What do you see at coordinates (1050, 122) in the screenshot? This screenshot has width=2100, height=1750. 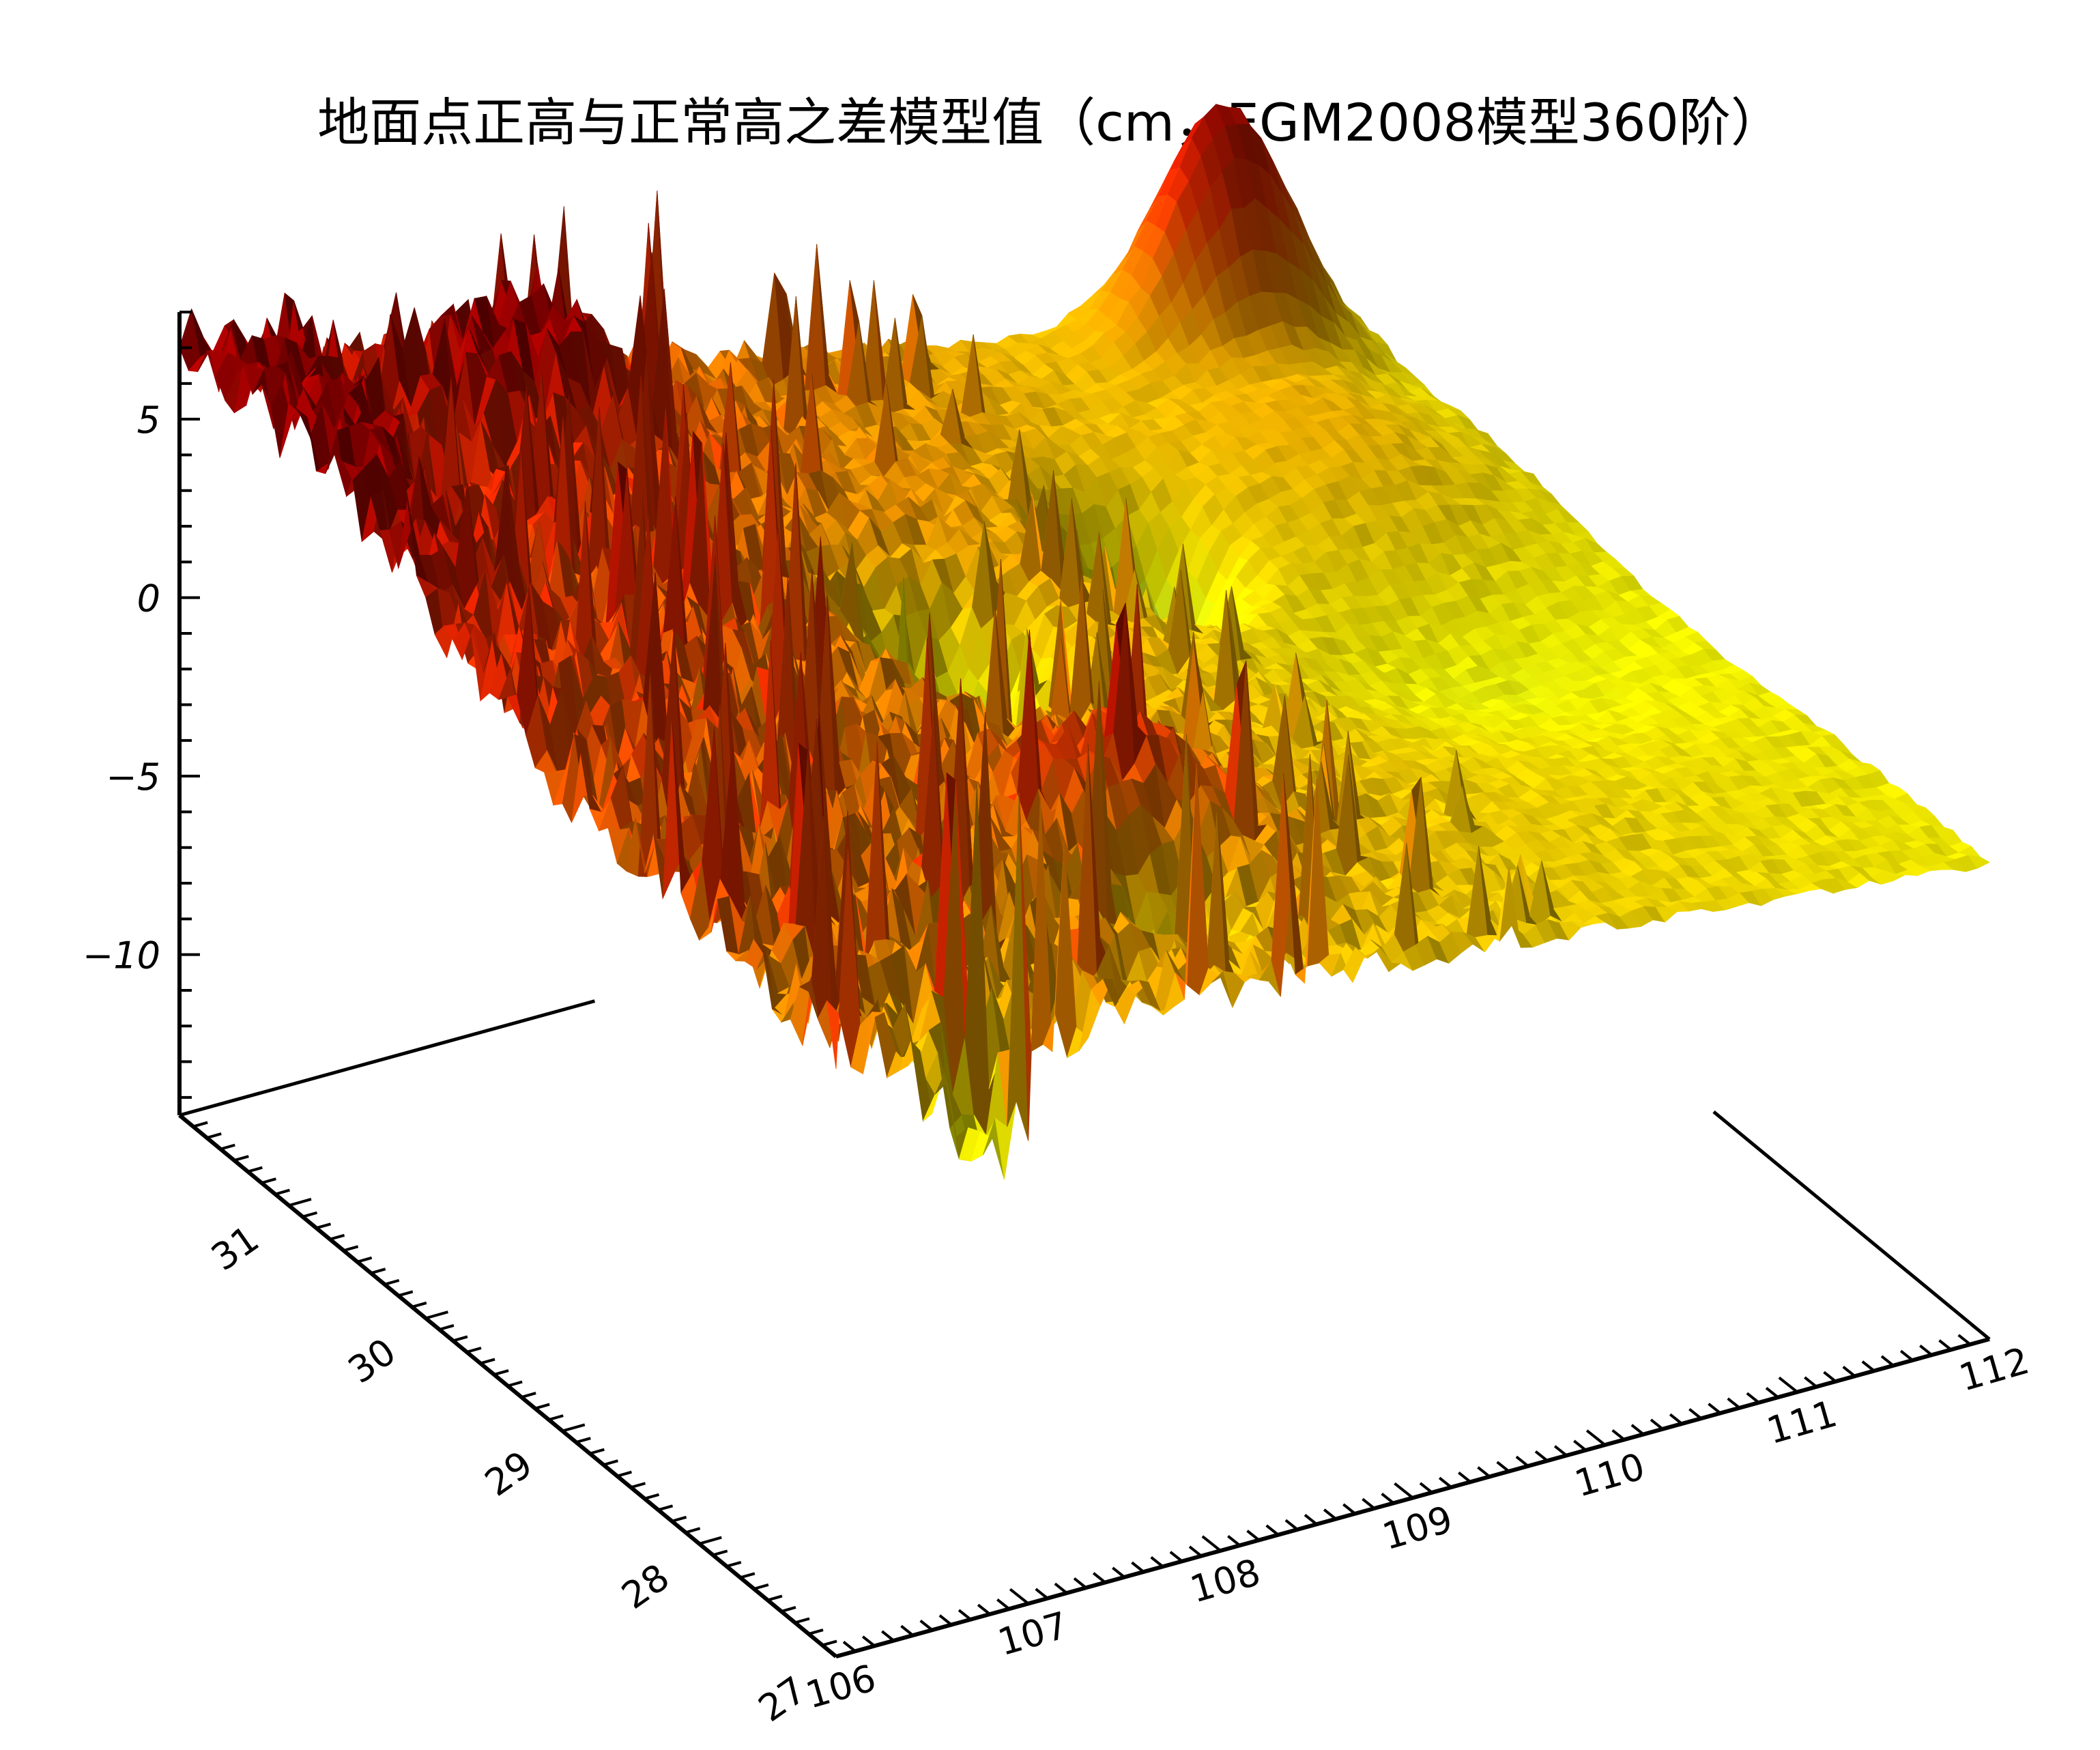 I see `chart-title: 地面点正高与正常高之差模型值（cm，EGM2008模型360阶）` at bounding box center [1050, 122].